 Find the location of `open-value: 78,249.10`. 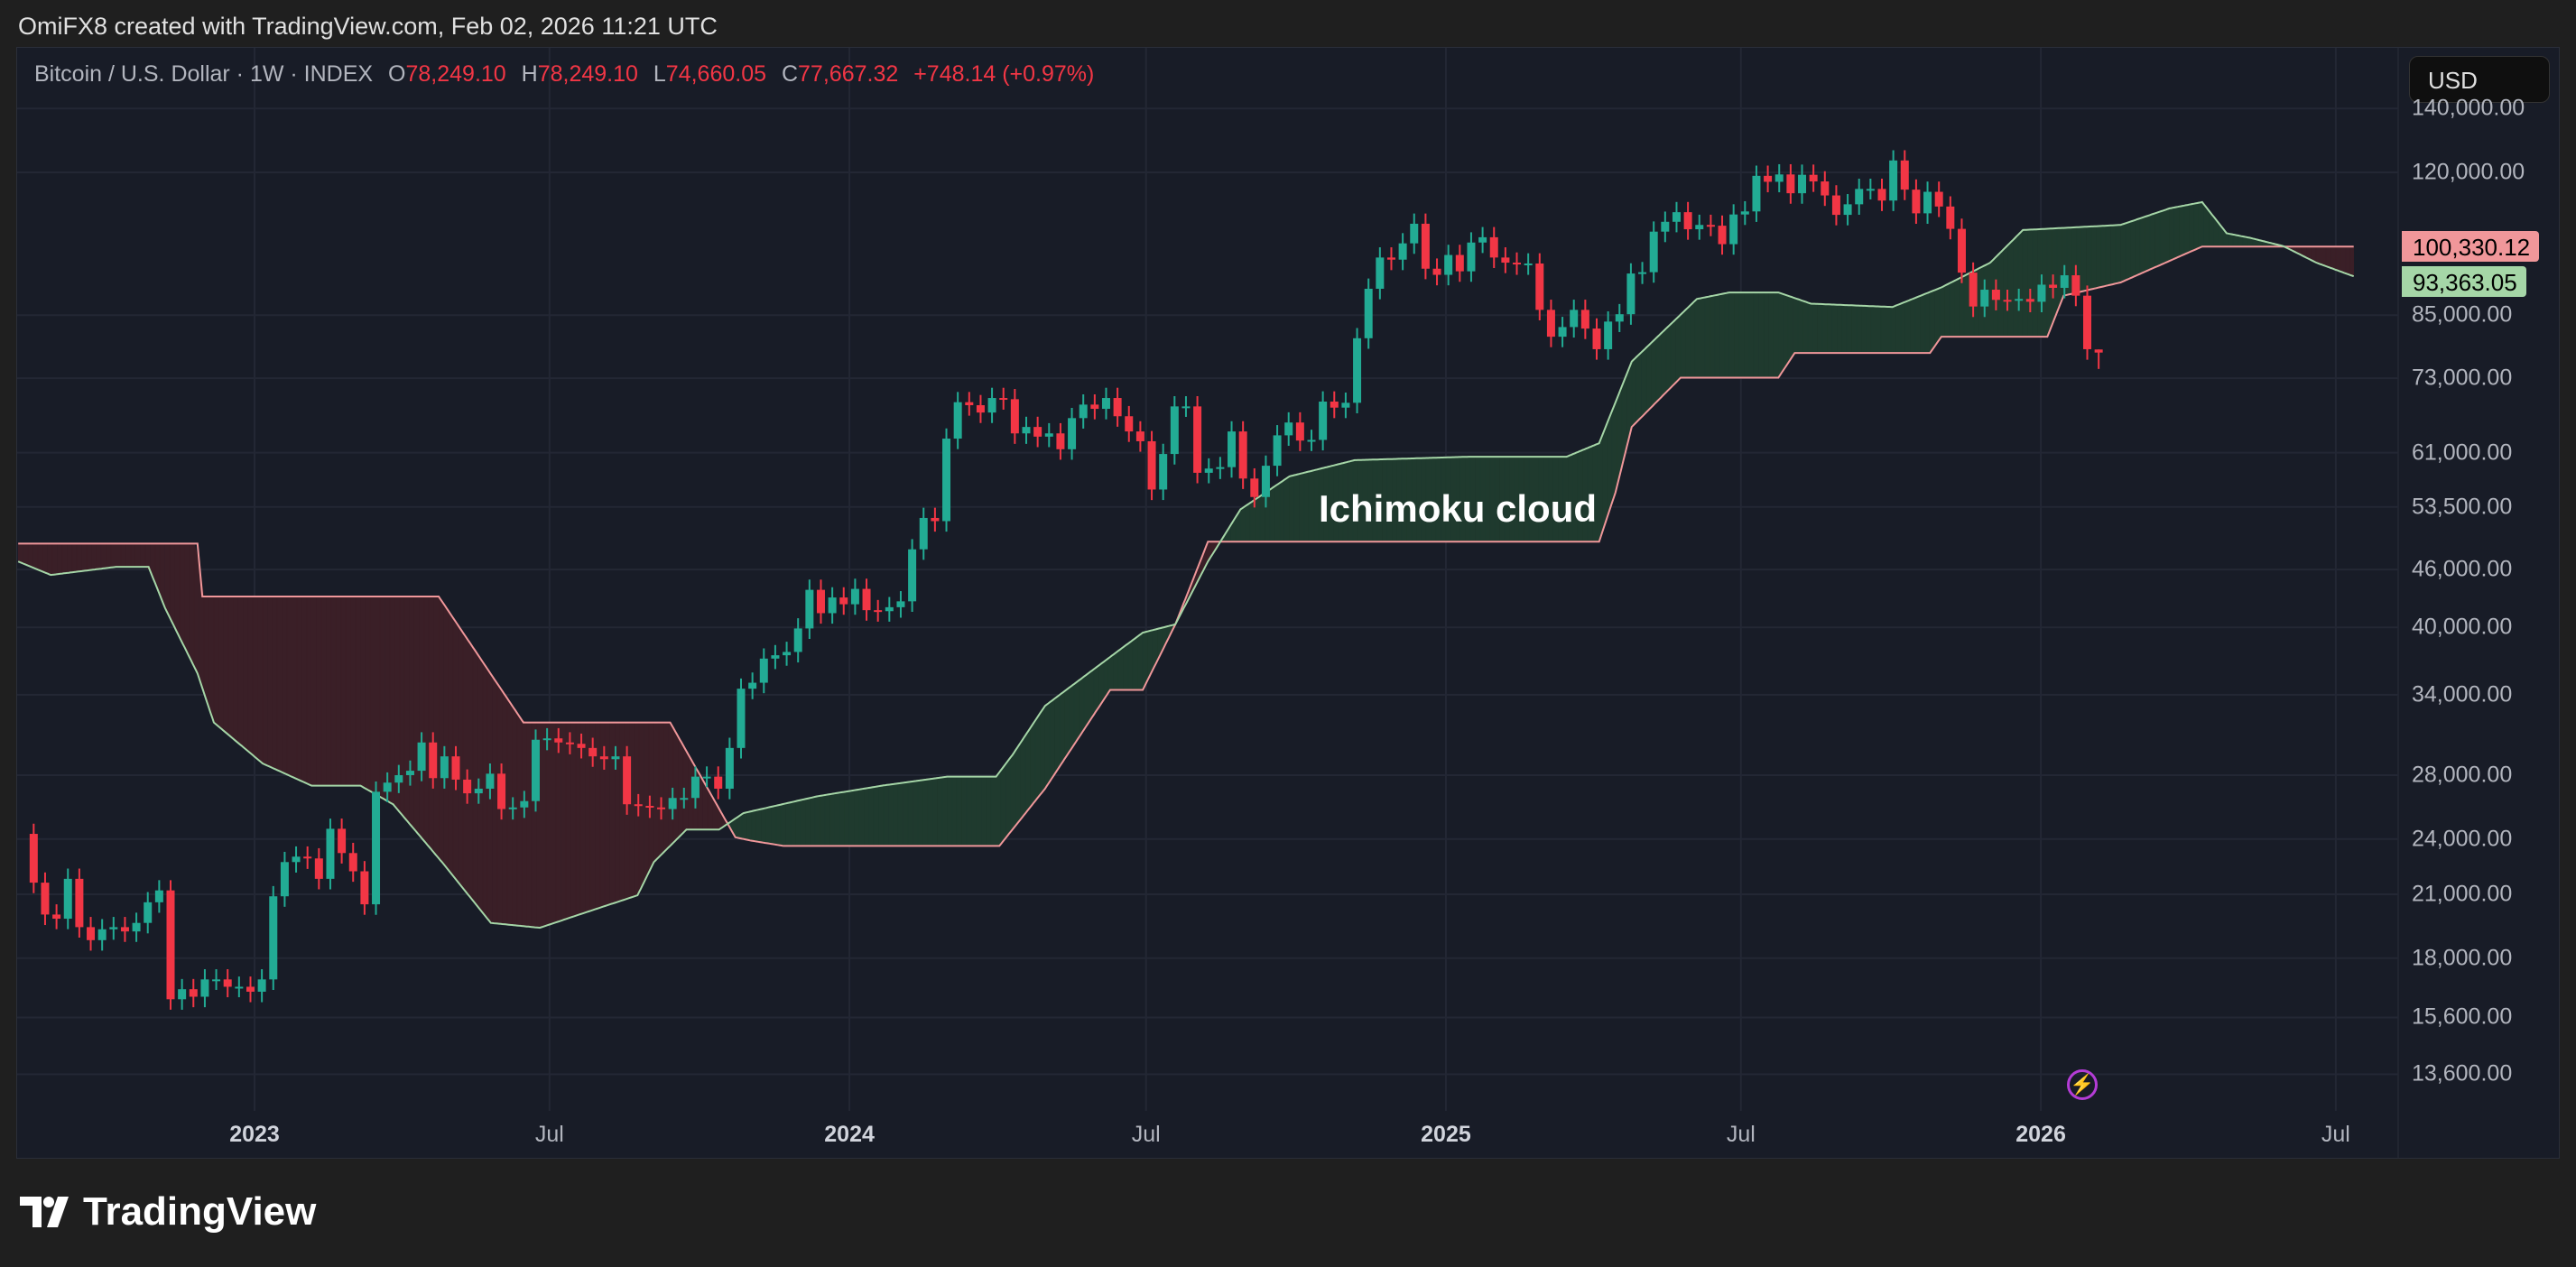

open-value: 78,249.10 is located at coordinates (455, 74).